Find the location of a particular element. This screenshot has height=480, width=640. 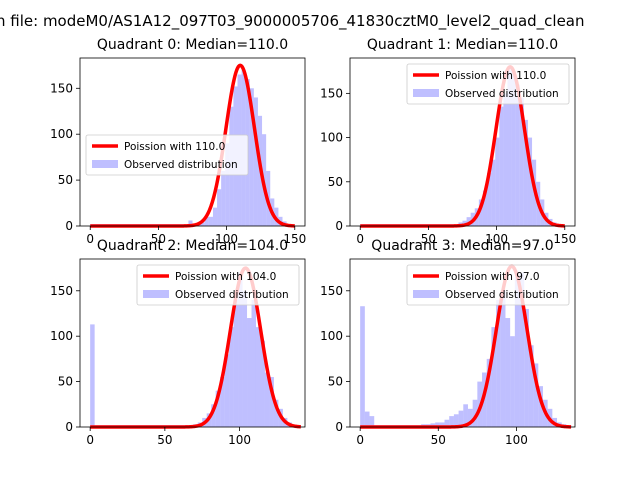

legend-label: Poission with 110.0 is located at coordinates (174, 147).